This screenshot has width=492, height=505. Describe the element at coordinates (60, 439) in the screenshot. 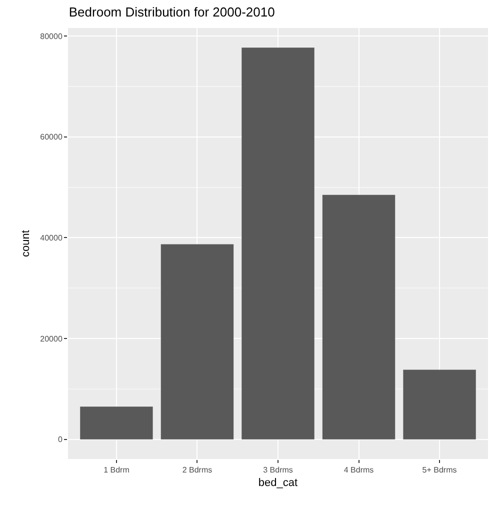

I see `y-tick-label: 0` at that location.